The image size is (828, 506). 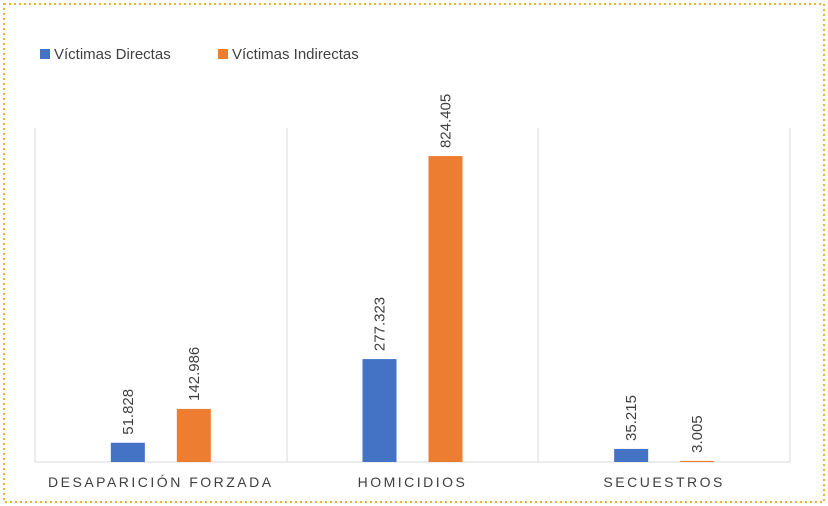 What do you see at coordinates (161, 482) in the screenshot?
I see `x-tick-label: DESAPARICIÓN FORZADA` at bounding box center [161, 482].